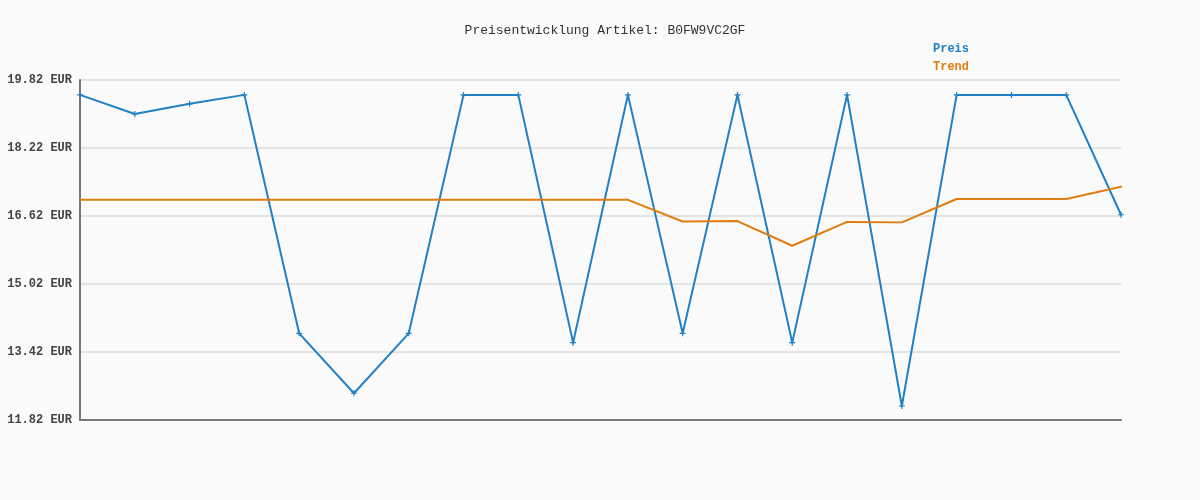 Image resolution: width=1200 pixels, height=500 pixels. I want to click on y-tick-label: 18.22 EUR, so click(40, 148).